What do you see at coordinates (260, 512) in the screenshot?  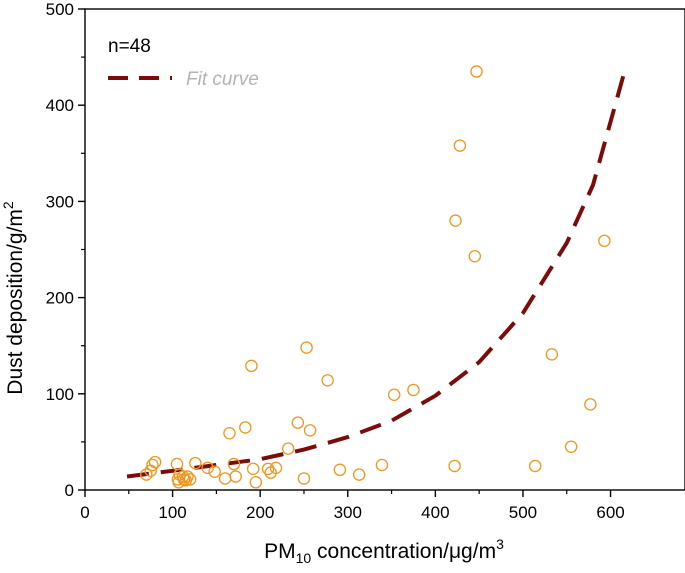 I see `x-tick-label: 200` at bounding box center [260, 512].